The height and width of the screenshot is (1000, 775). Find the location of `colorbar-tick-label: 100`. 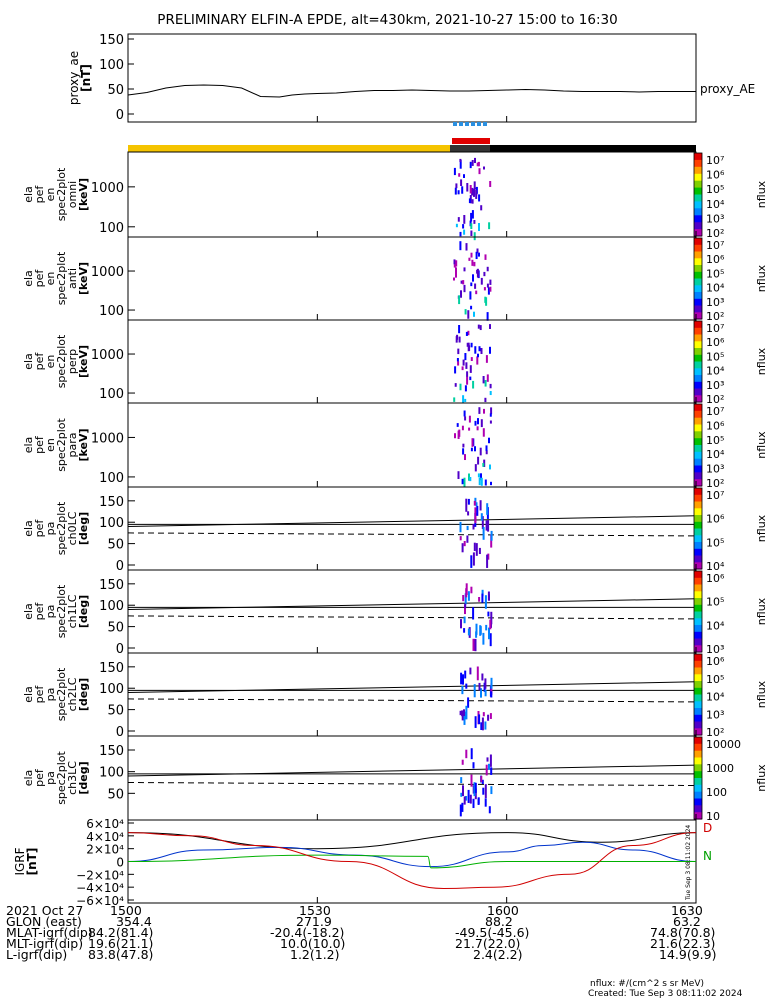

colorbar-tick-label: 100 is located at coordinates (716, 792).